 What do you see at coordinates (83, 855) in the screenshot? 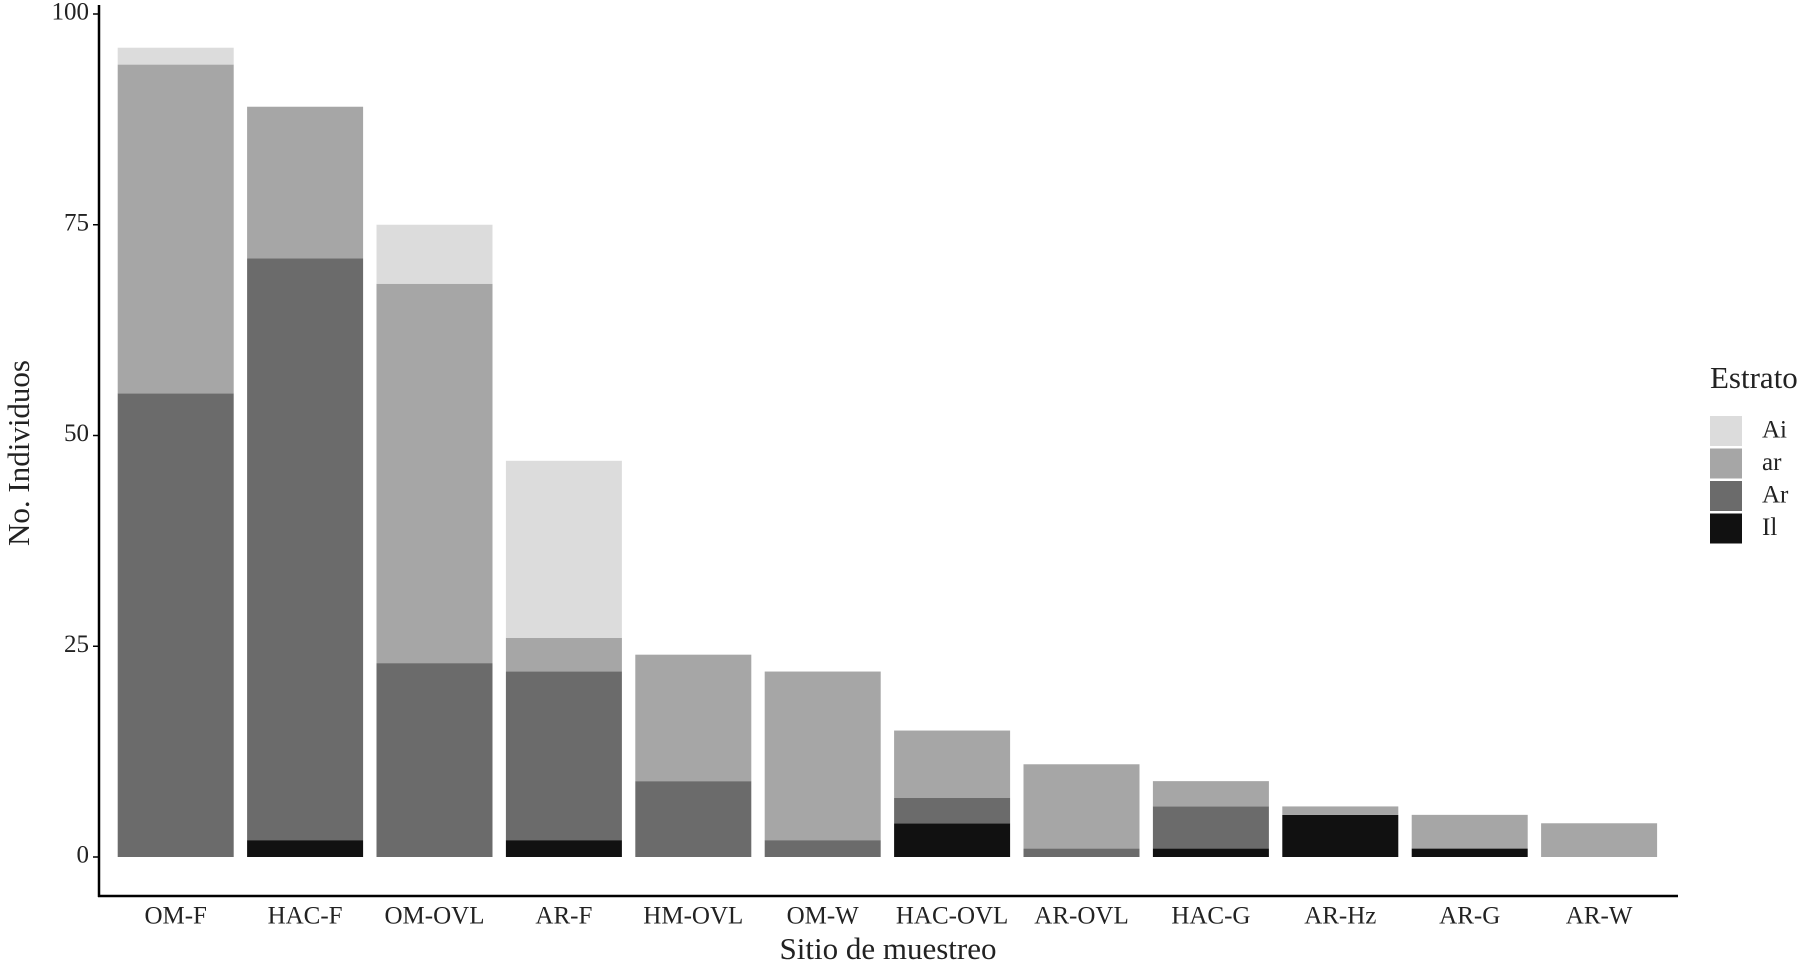
I see `y-tick-label: 0` at bounding box center [83, 855].